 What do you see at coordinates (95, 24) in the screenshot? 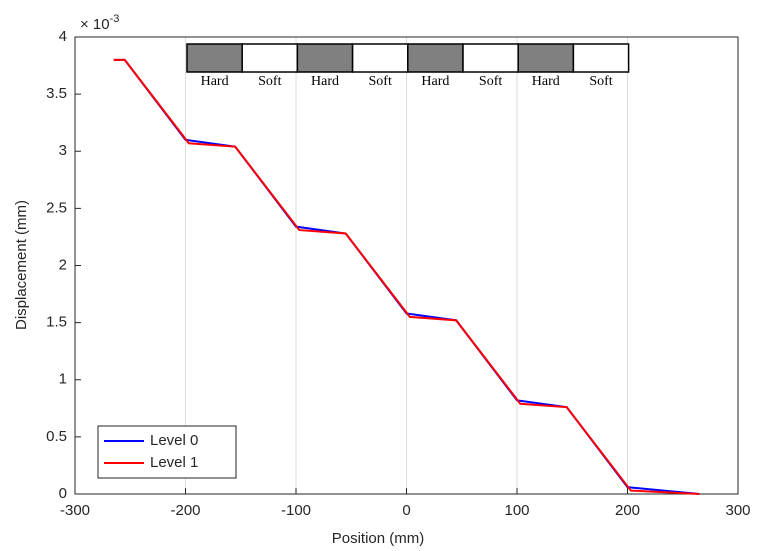
I see `exponent-base: × 10` at bounding box center [95, 24].